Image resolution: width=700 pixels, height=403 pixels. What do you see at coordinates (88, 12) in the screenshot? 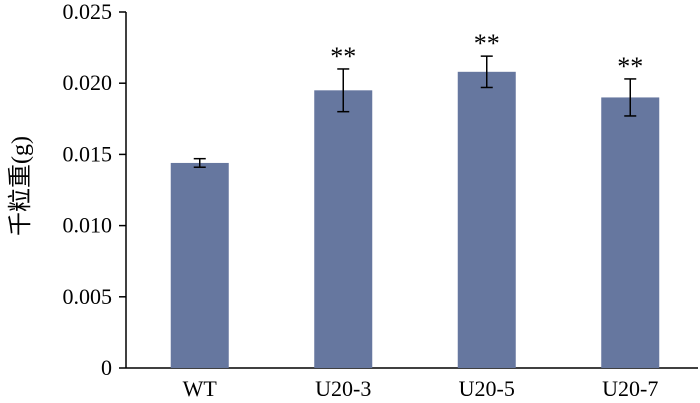
I see `y-tick-label: 0.025` at bounding box center [88, 12].